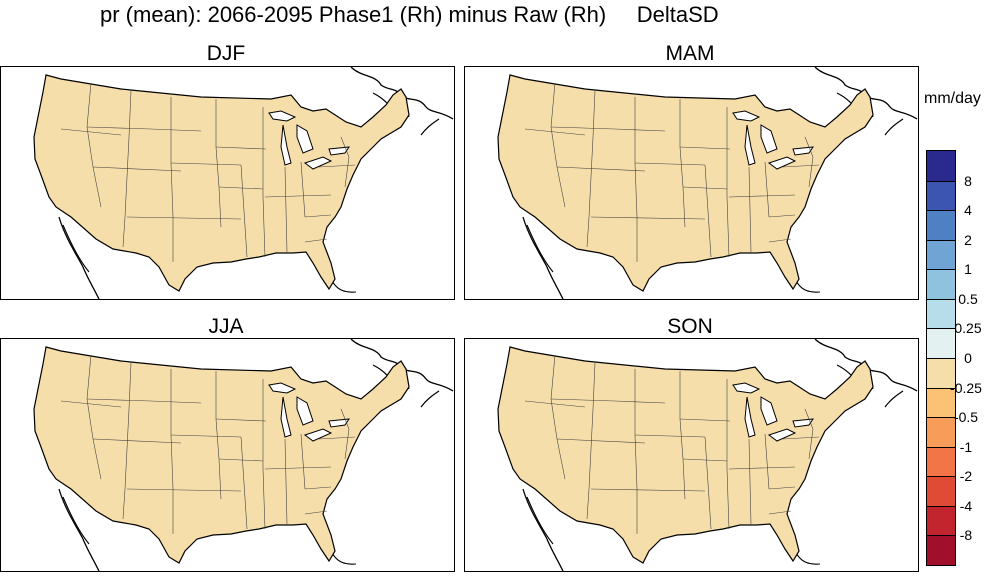 The image size is (1005, 582). Describe the element at coordinates (968, 210) in the screenshot. I see `colorbar-label: 4` at that location.